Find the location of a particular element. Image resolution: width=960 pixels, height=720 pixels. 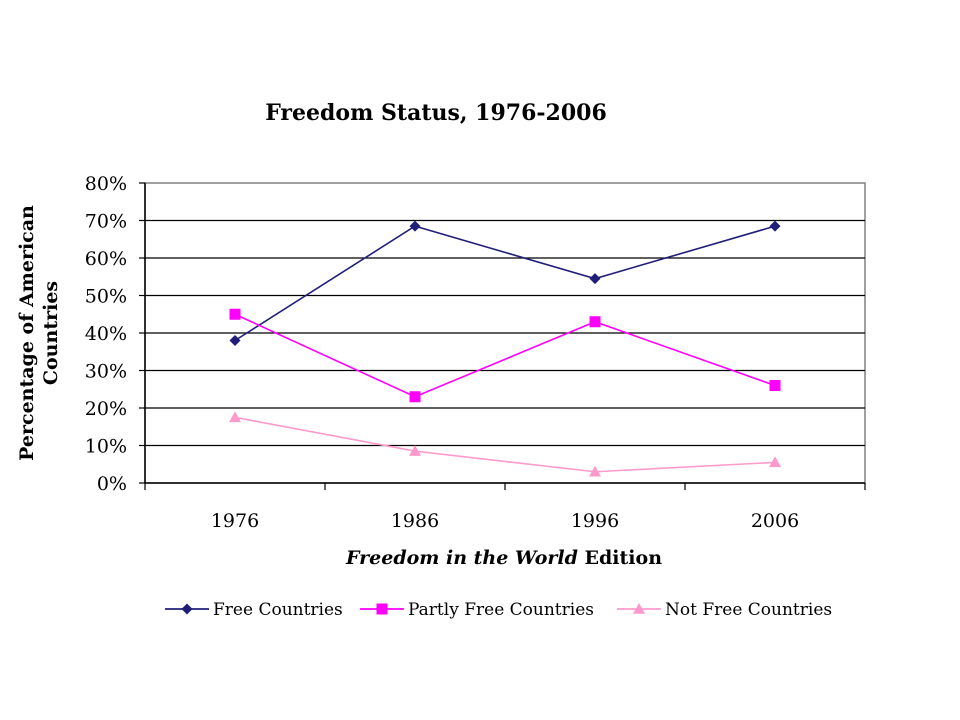

y-axis-ticks: 0% 10% 20% 30% 40% 50% 60% 70% 80% is located at coordinates (115, 334).